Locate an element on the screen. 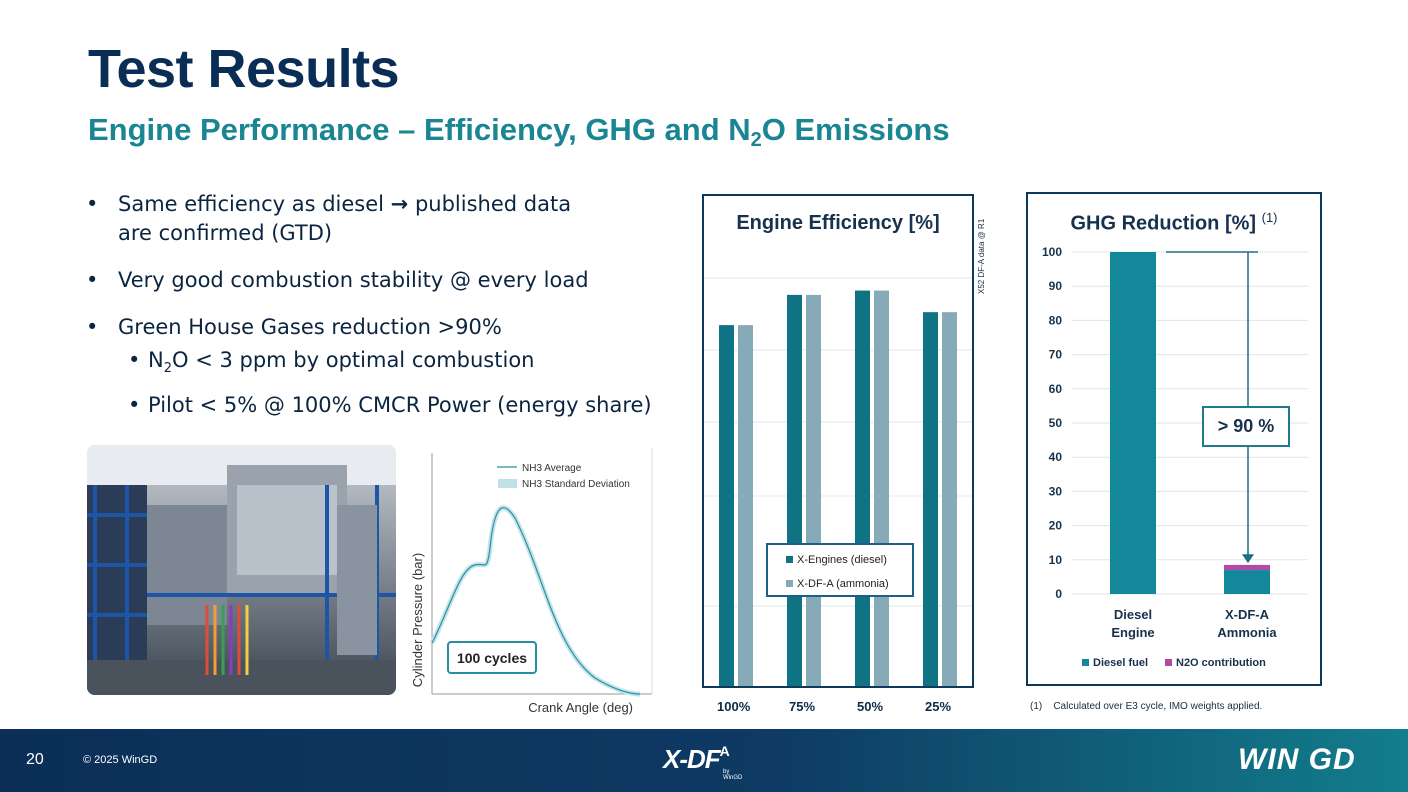  legend-avg-label: NH3 Average is located at coordinates (552, 468).